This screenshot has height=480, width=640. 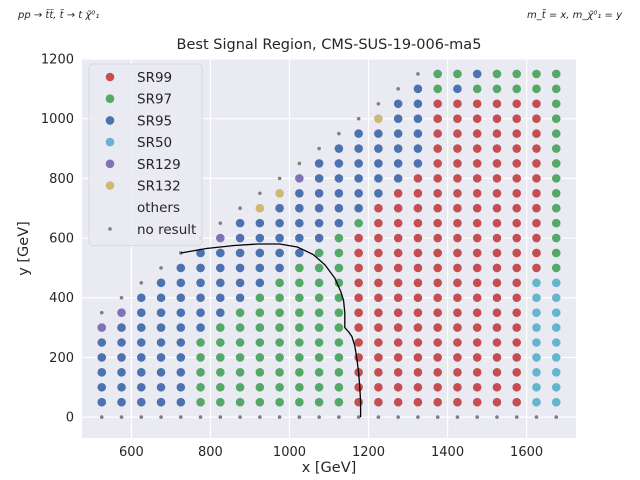 What do you see at coordinates (299, 178) in the screenshot?
I see `point-sr129` at bounding box center [299, 178].